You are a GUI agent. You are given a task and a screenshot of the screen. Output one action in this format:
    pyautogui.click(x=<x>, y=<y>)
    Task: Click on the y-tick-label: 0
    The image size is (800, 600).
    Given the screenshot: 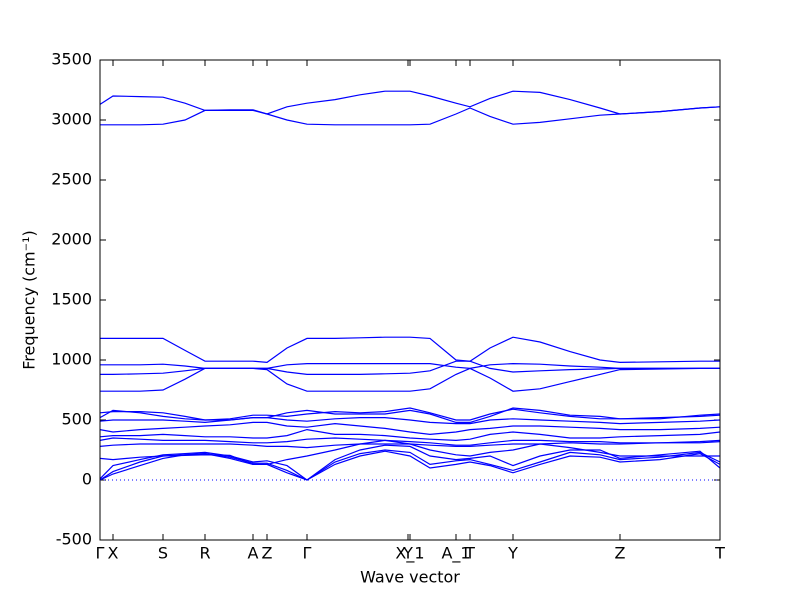 What is the action you would take?
    pyautogui.click(x=87, y=479)
    